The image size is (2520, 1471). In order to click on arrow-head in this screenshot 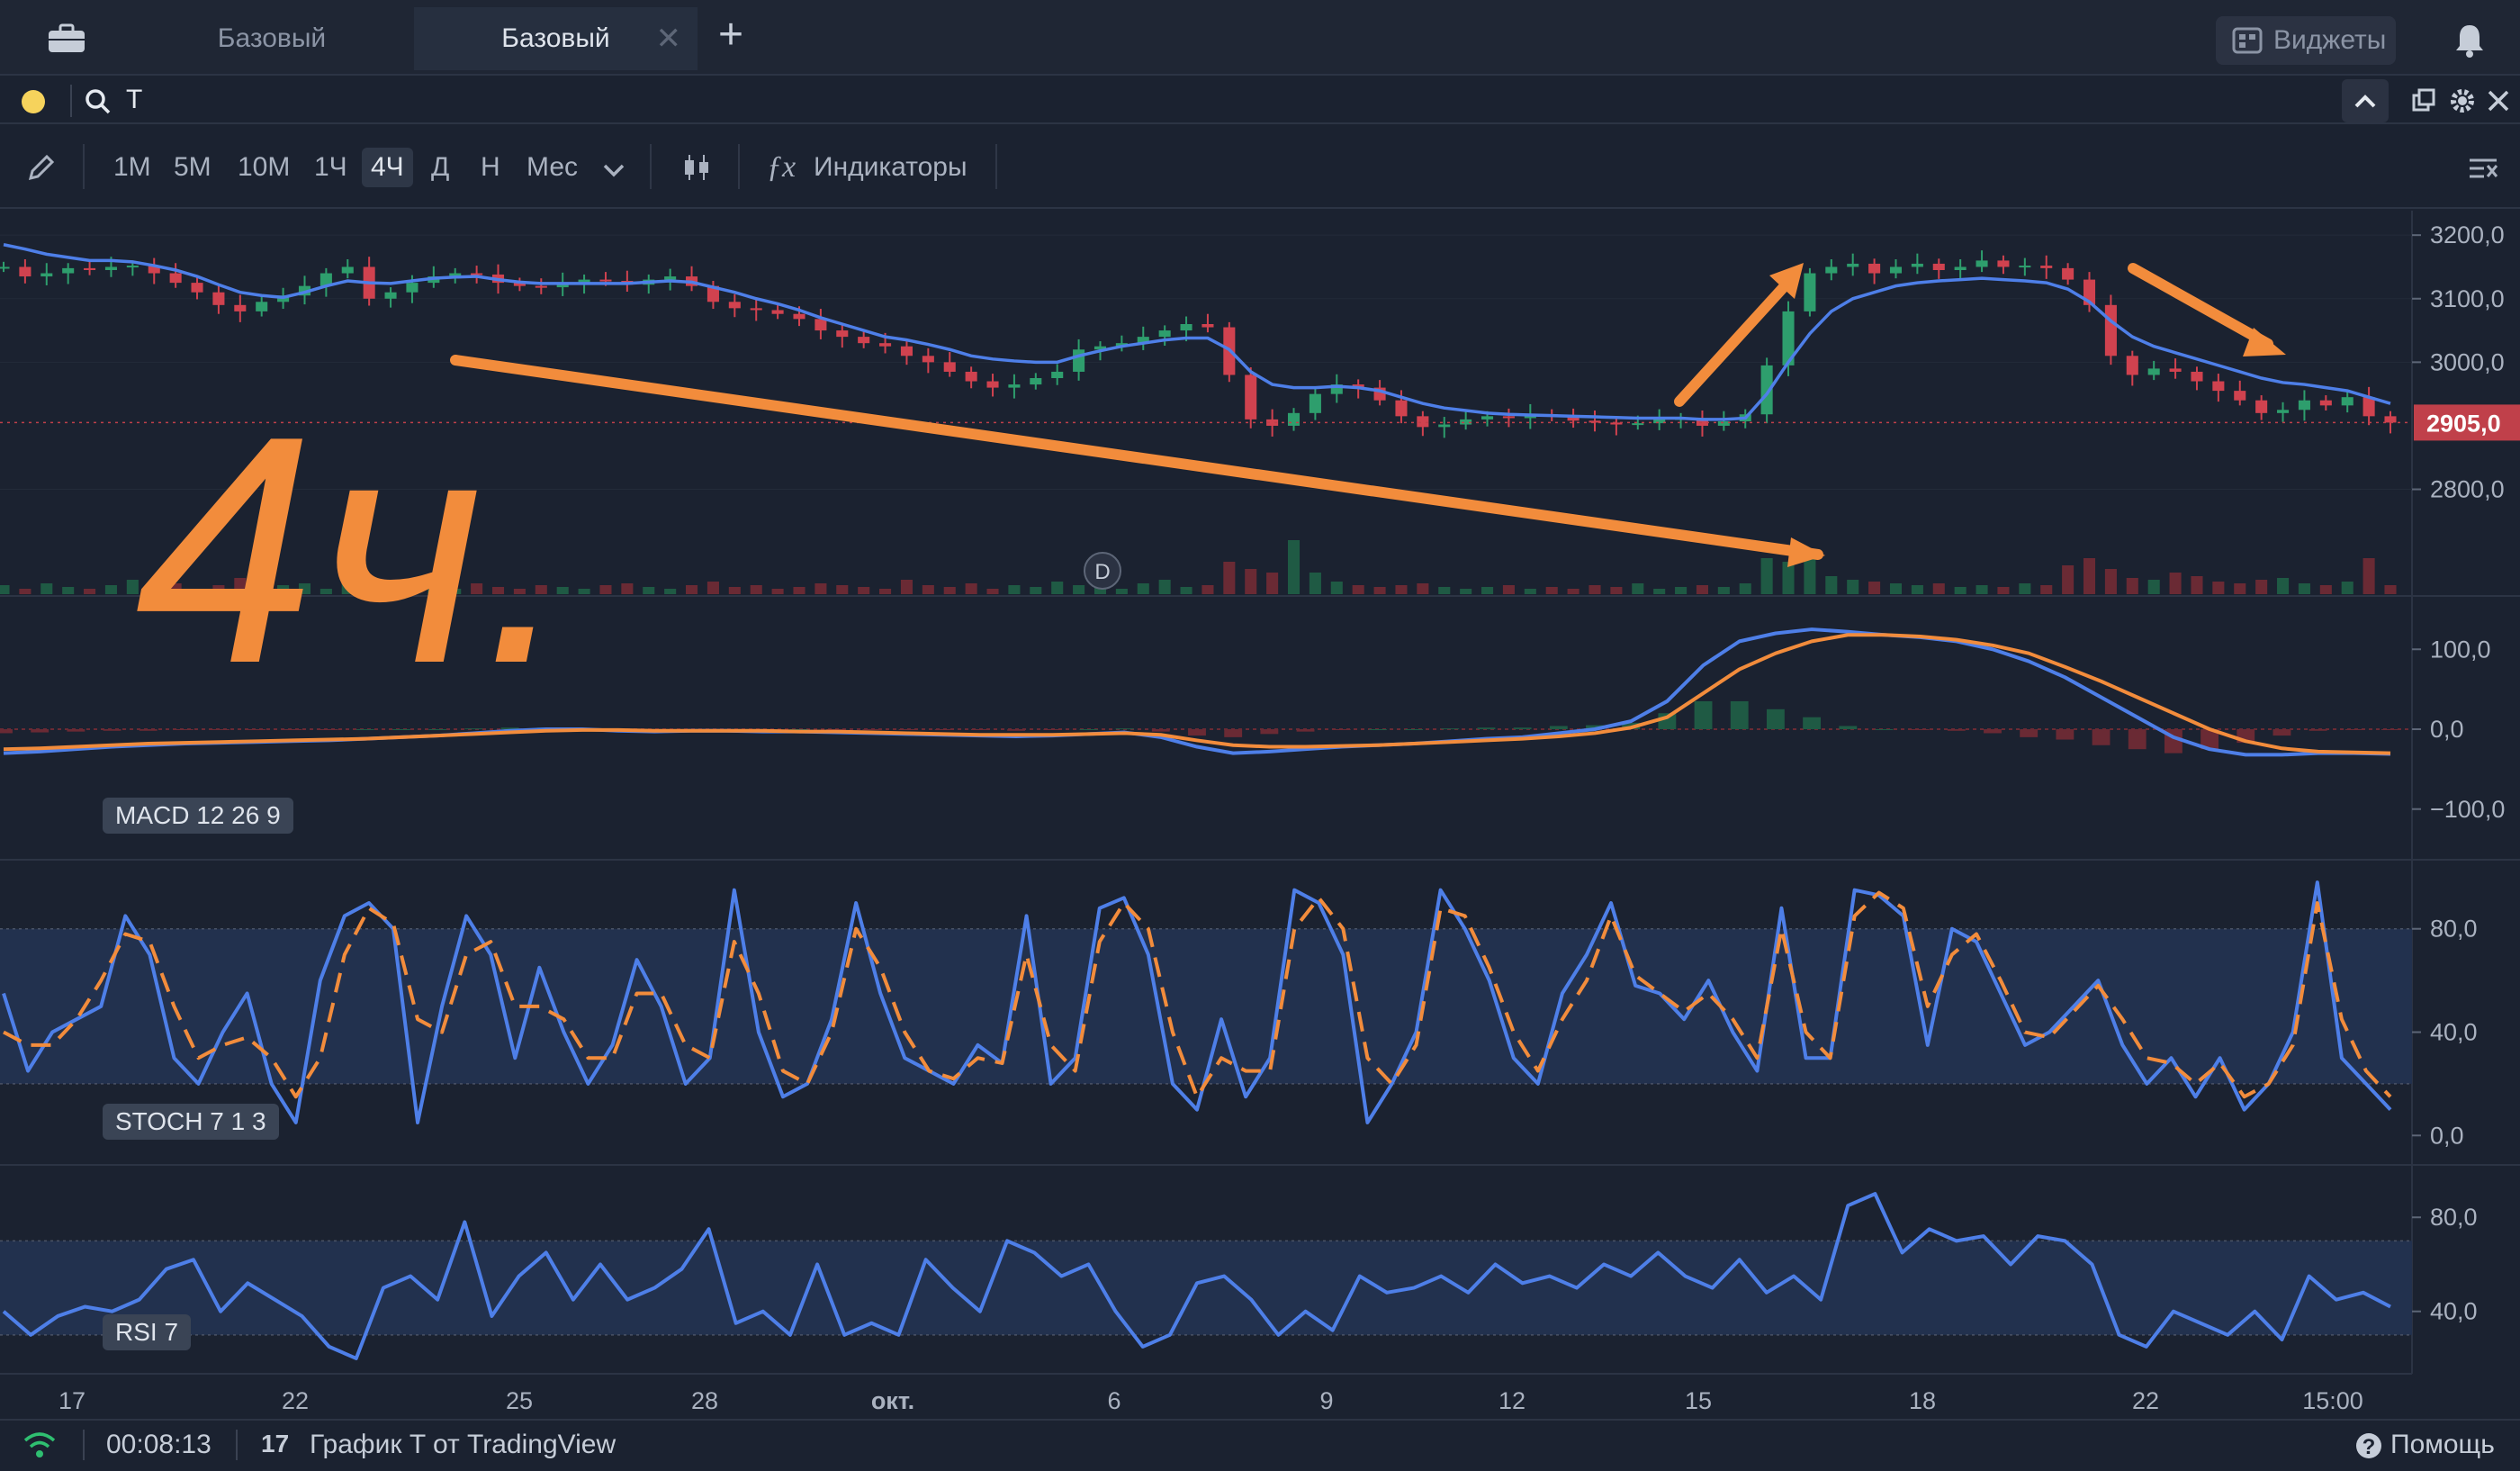, I will do `click(2265, 342)`.